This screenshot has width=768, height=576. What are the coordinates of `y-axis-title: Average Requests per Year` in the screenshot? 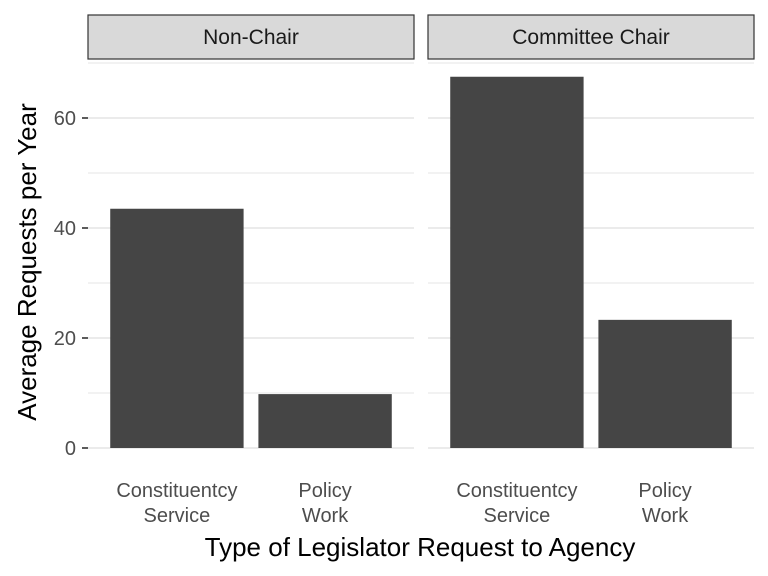 It's located at (27, 262).